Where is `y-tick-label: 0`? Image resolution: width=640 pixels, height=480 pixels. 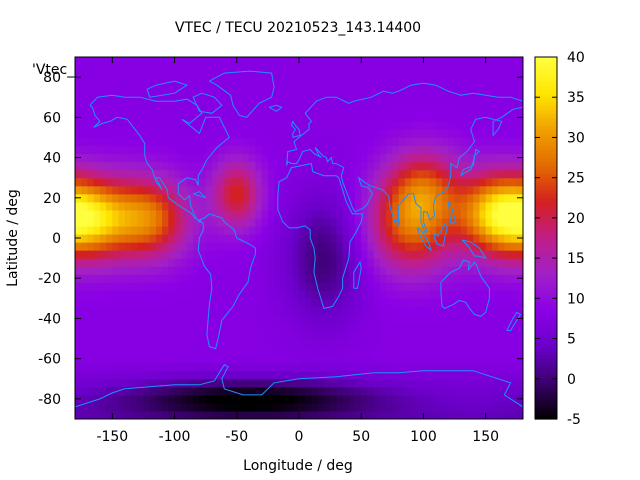
y-tick-label: 0 is located at coordinates (56, 239).